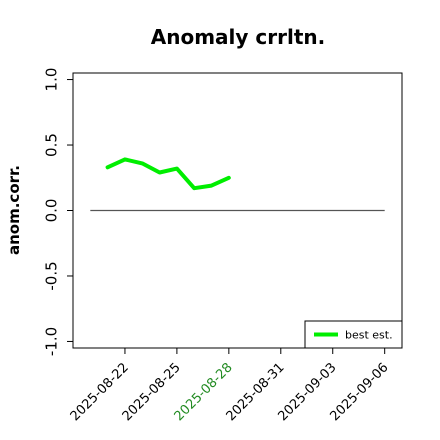 The width and height of the screenshot is (440, 440). I want to click on y-tick-label: 1.0, so click(51, 80).